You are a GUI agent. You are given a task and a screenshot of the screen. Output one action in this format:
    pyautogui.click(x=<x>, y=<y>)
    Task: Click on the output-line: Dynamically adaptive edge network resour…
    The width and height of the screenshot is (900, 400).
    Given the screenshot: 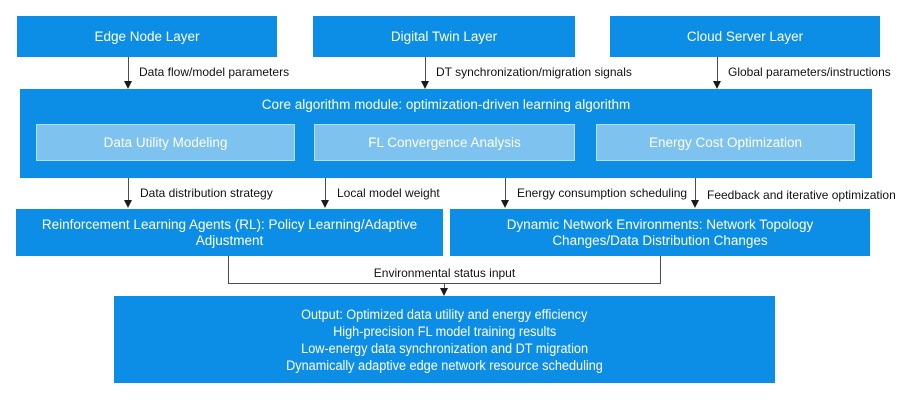 What is the action you would take?
    pyautogui.click(x=444, y=365)
    